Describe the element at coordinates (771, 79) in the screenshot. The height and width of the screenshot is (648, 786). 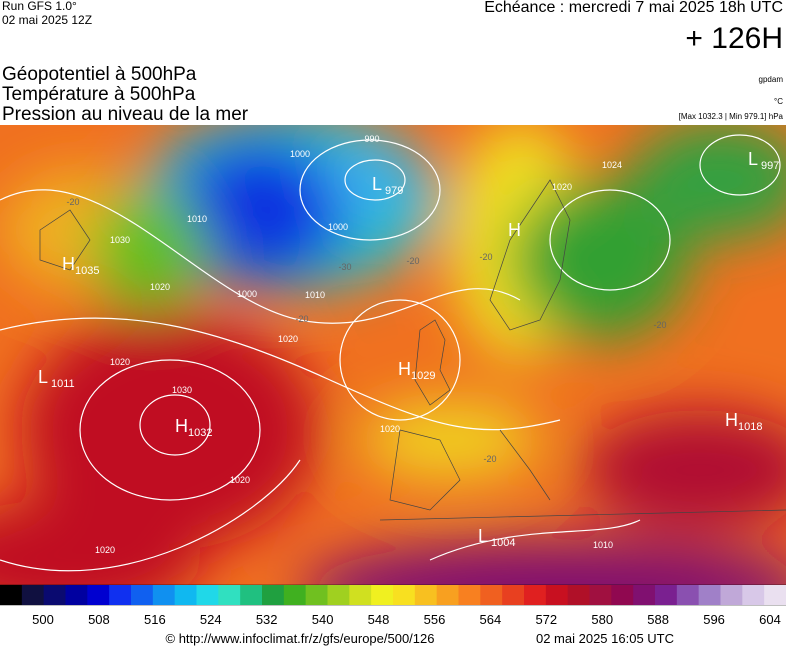
I see `unit: gpdam` at that location.